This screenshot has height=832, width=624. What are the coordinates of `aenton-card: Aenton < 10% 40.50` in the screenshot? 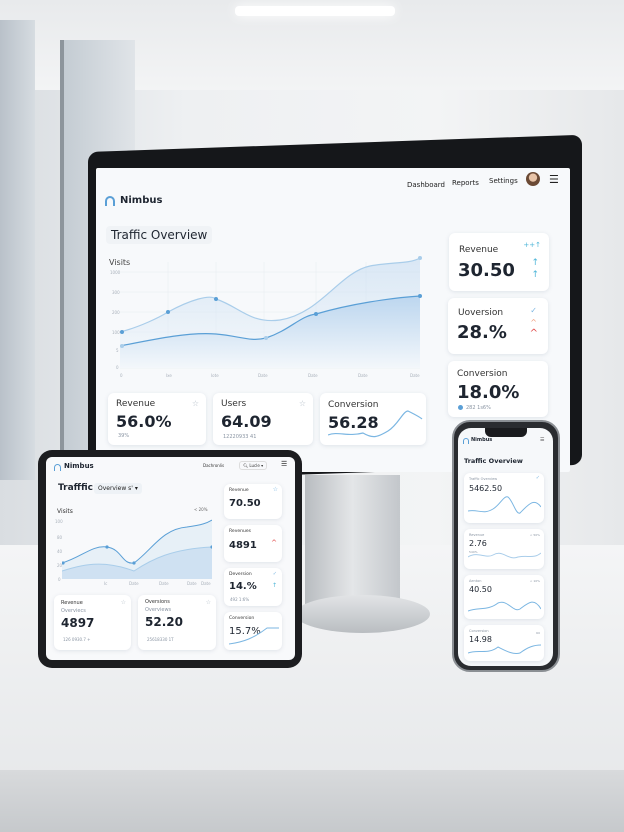 It's located at (504, 597).